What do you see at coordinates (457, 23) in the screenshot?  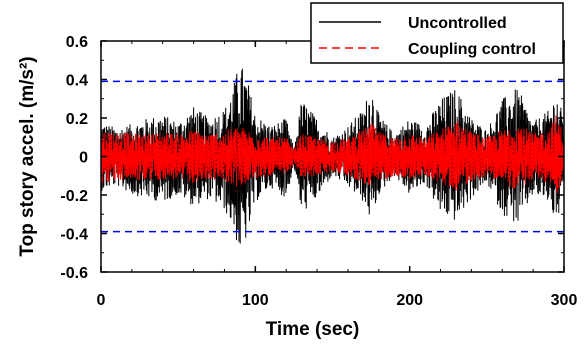 I see `legend-label-uncontrolled: Uncontrolled` at bounding box center [457, 23].